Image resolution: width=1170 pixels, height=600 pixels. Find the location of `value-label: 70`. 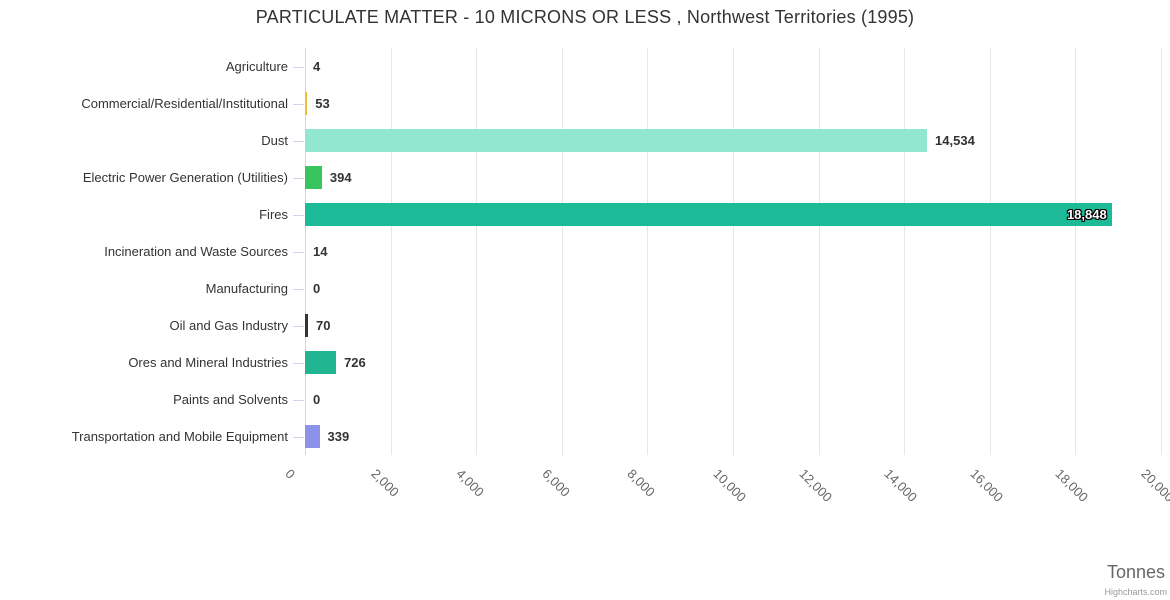

value-label: 70 is located at coordinates (323, 325).